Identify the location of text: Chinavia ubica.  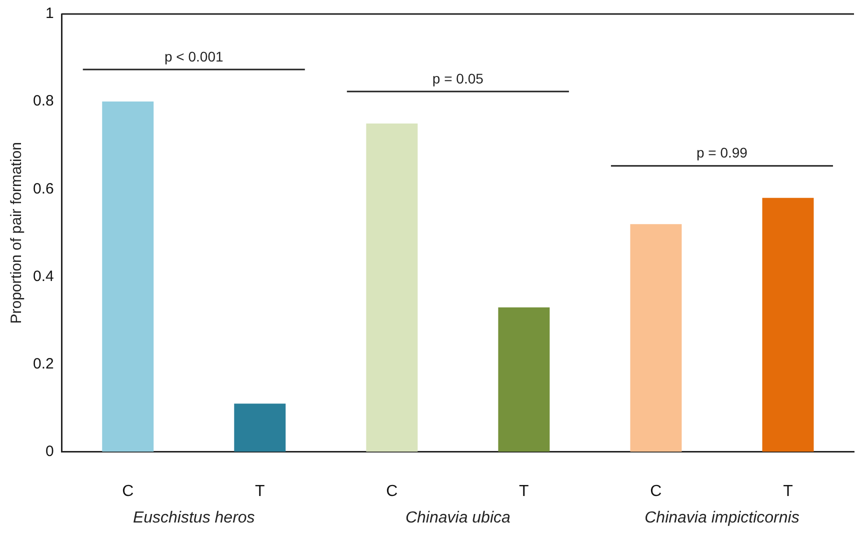
(458, 517).